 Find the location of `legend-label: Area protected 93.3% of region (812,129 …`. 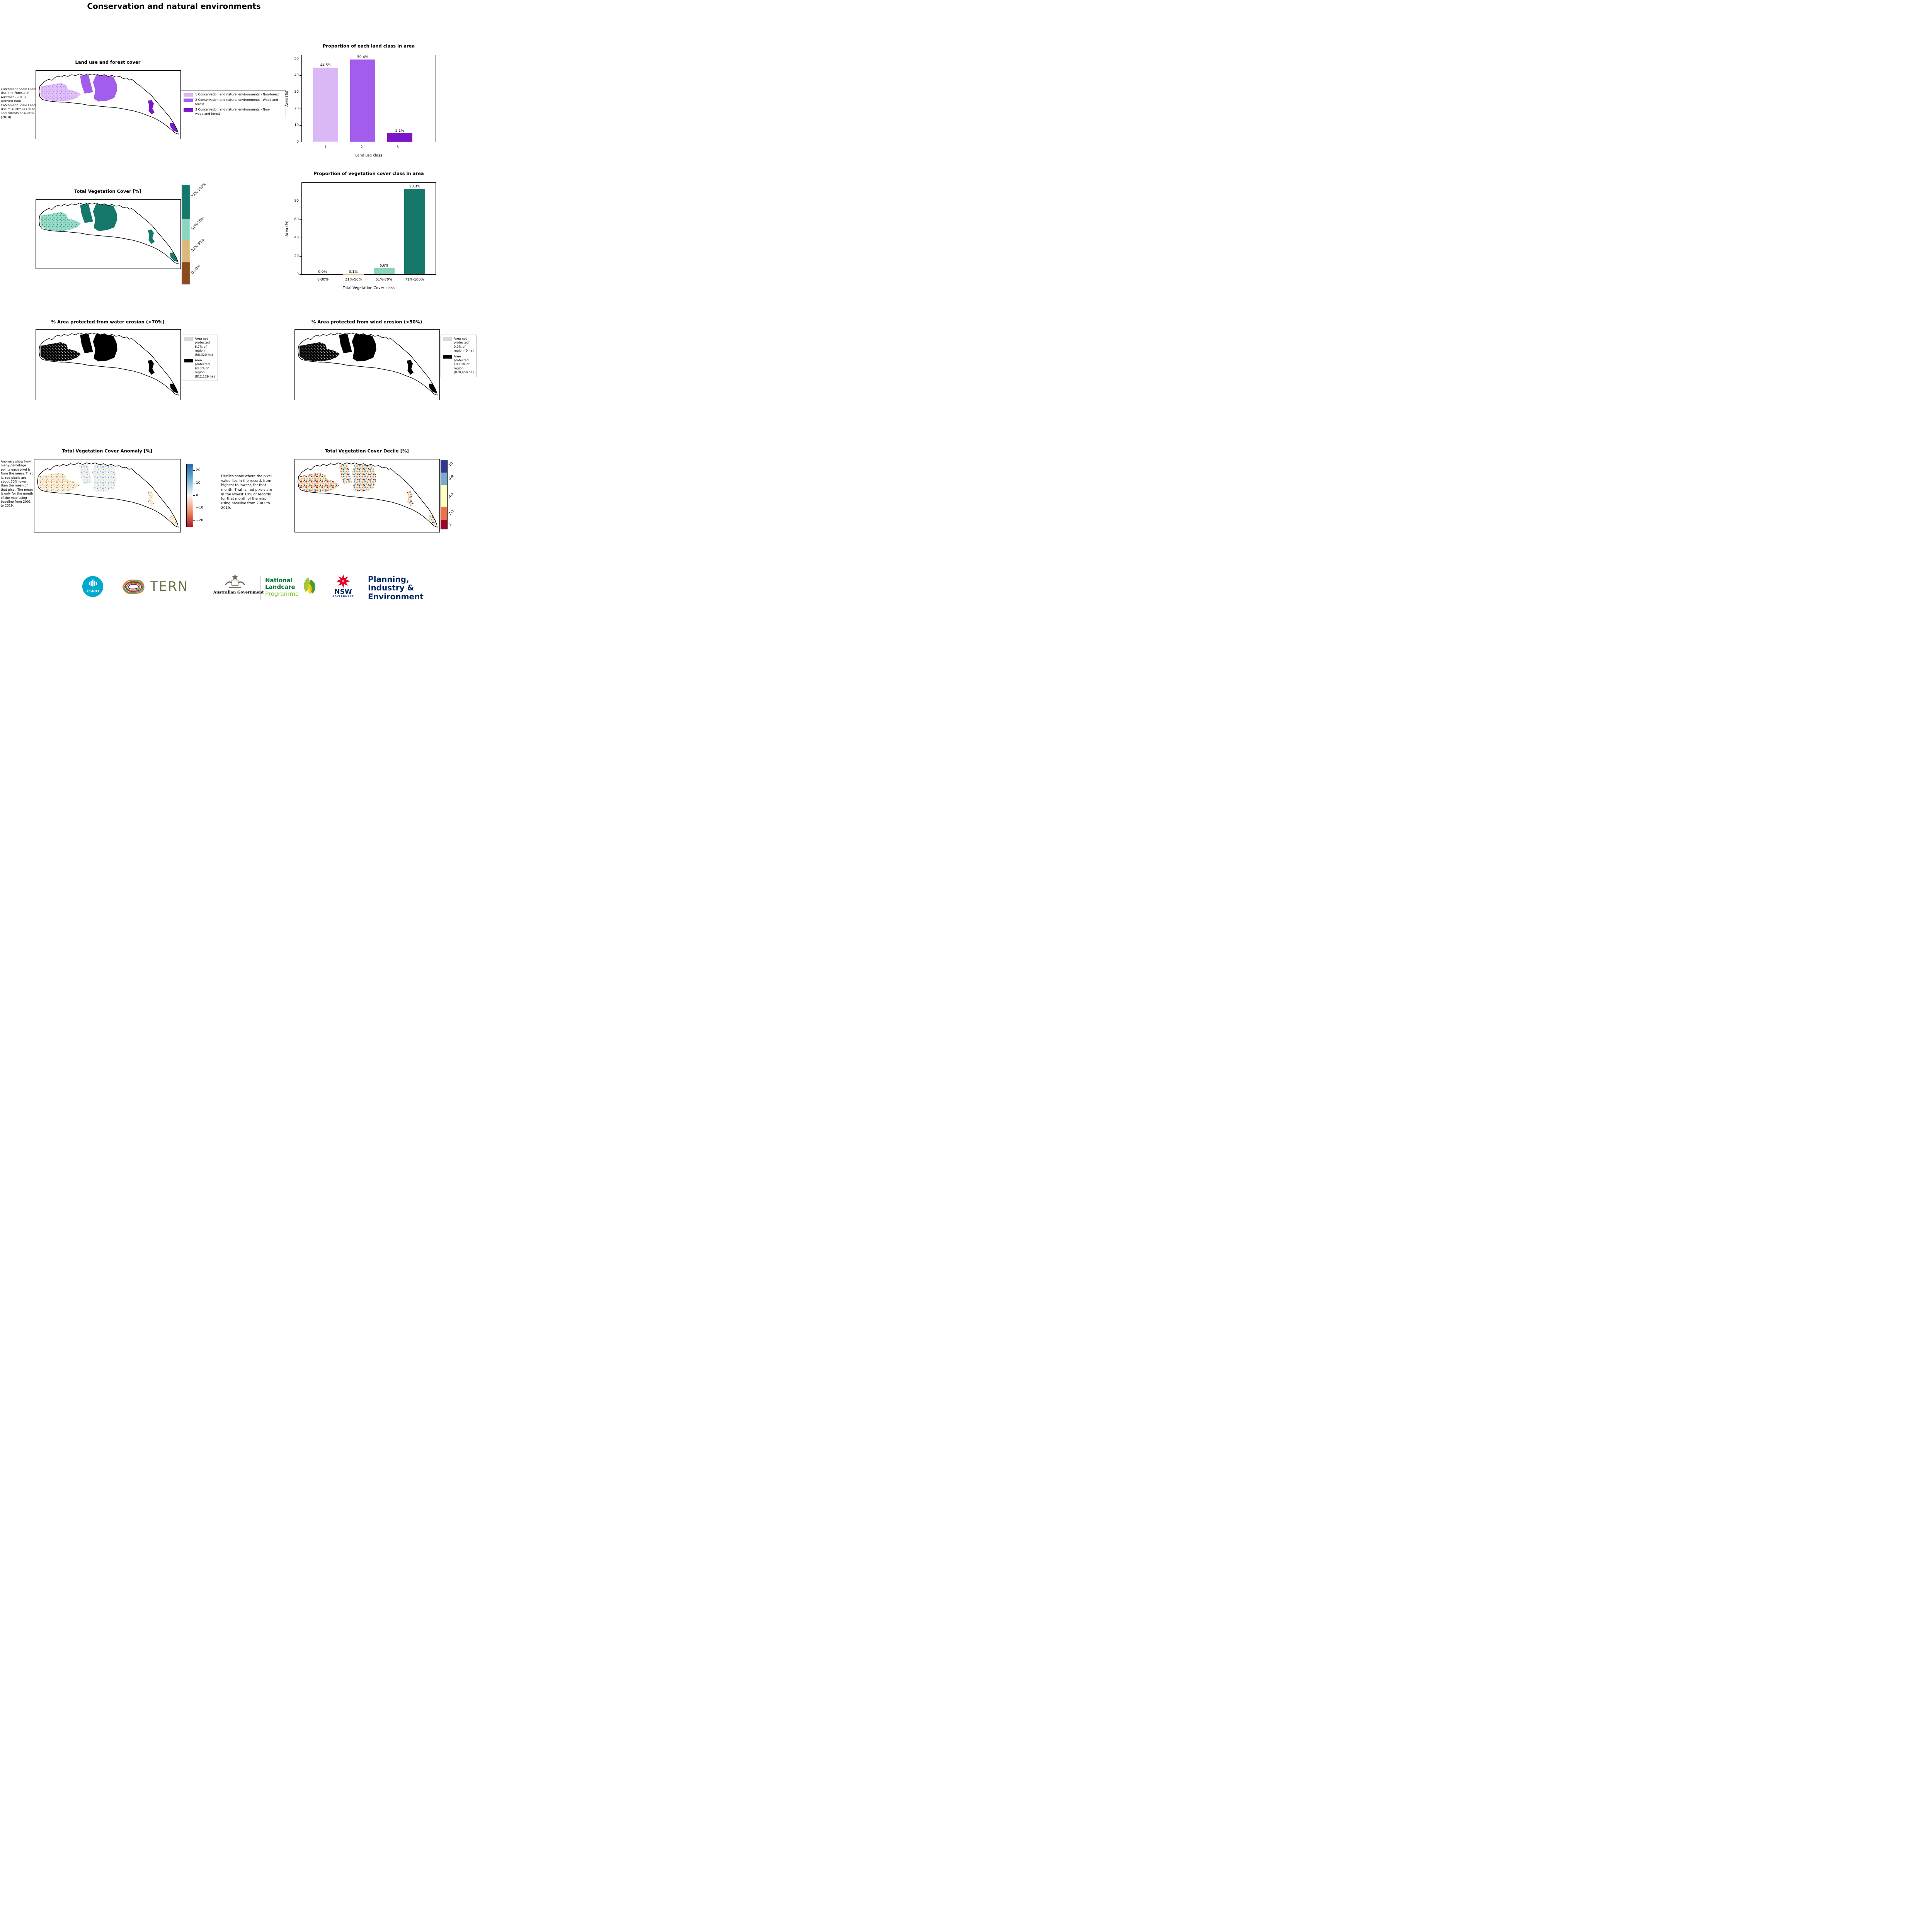

legend-label: Area protected 93.3% of region (812,129 … is located at coordinates (205, 368).